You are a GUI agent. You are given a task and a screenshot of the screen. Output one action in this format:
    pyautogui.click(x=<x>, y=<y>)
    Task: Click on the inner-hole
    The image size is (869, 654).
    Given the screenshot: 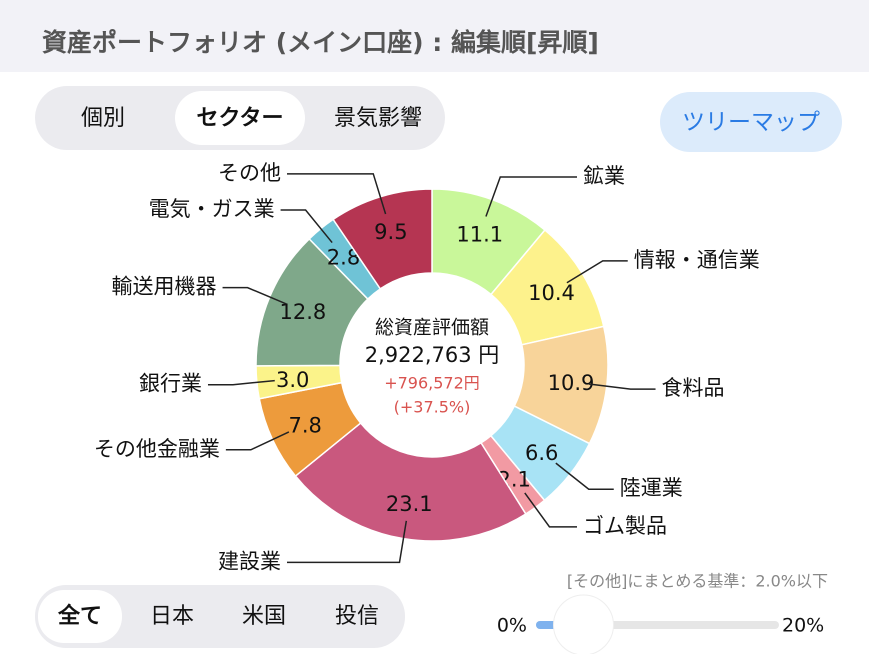 What is the action you would take?
    pyautogui.click(x=432, y=365)
    